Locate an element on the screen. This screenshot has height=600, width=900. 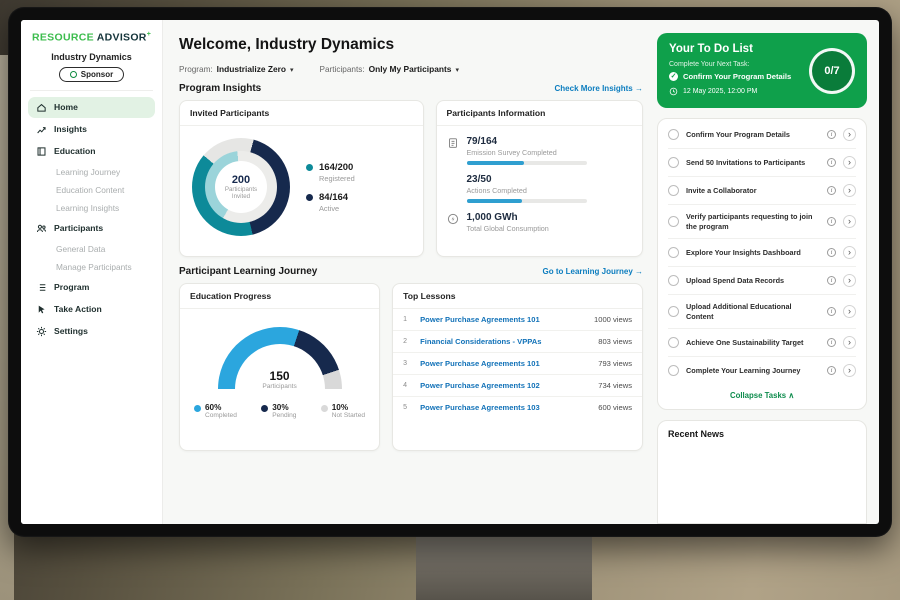
sidebar-item-education-content: Education Content is located at coordinates (90, 189).